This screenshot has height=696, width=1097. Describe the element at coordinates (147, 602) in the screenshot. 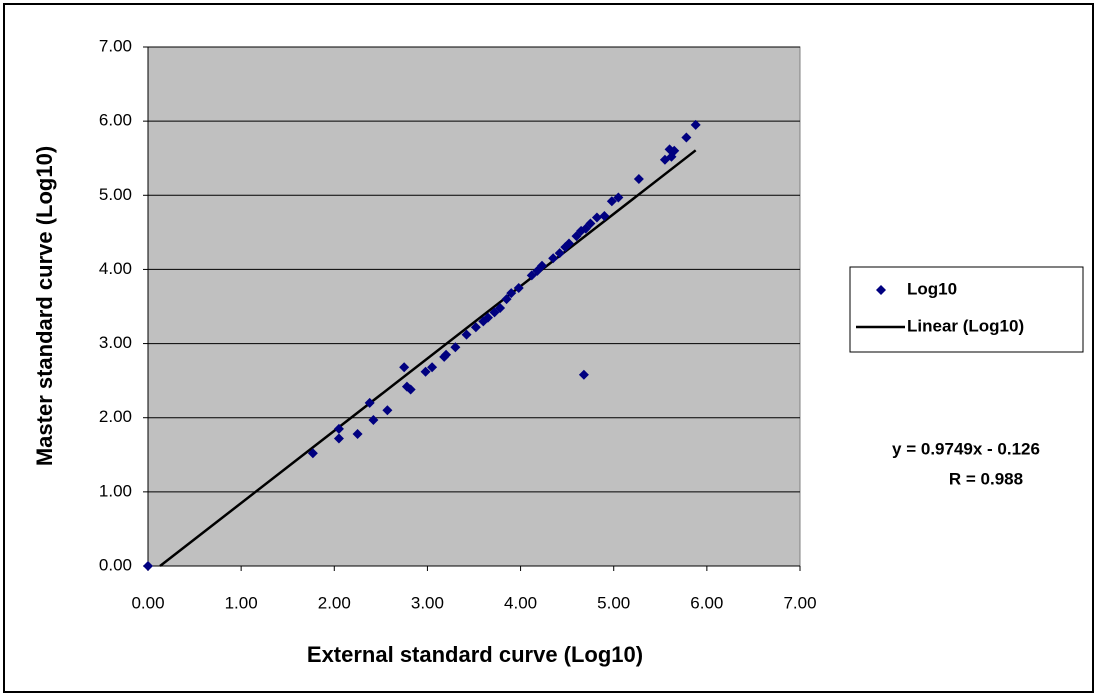

I see `x-tick-label: 0.00` at that location.